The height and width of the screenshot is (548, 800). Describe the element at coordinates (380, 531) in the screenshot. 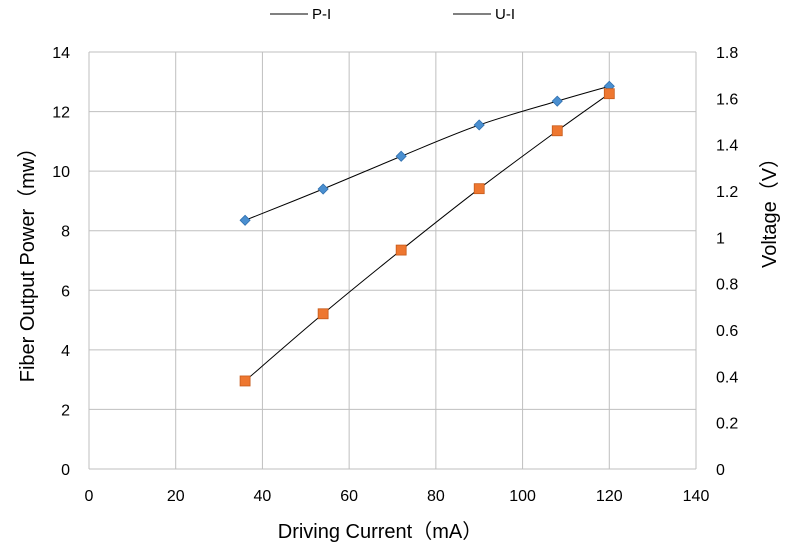

I see `x-axis-title: Driving Current（mA）` at that location.